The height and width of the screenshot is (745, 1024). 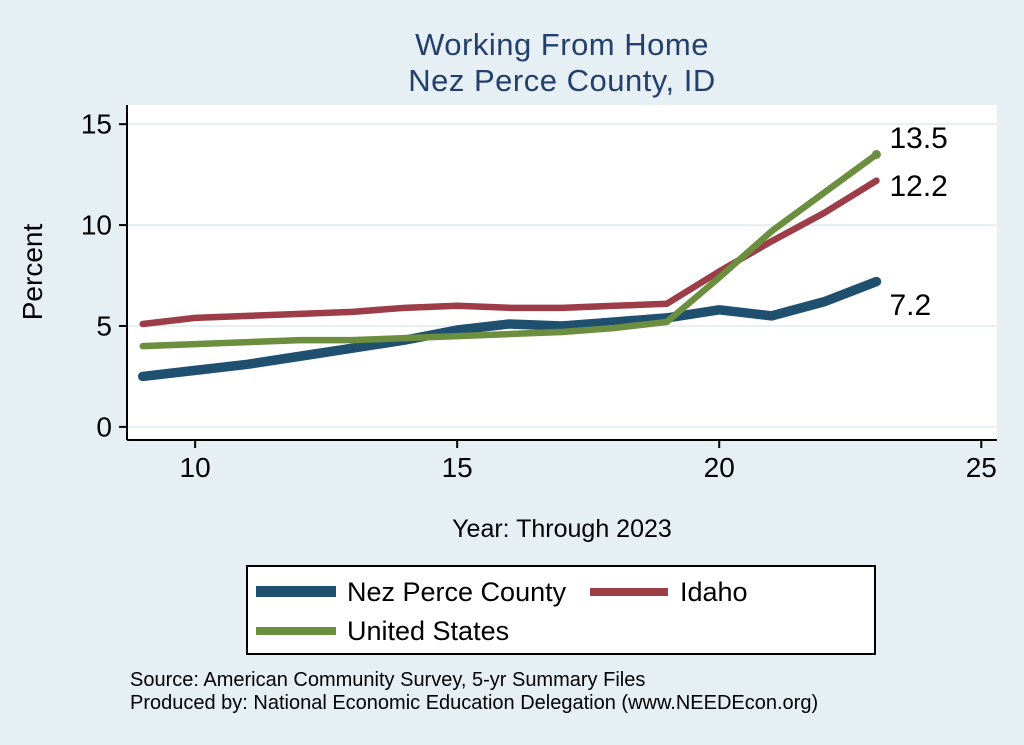 What do you see at coordinates (457, 592) in the screenshot?
I see `legend-label-nez-perce-county: Nez Perce County` at bounding box center [457, 592].